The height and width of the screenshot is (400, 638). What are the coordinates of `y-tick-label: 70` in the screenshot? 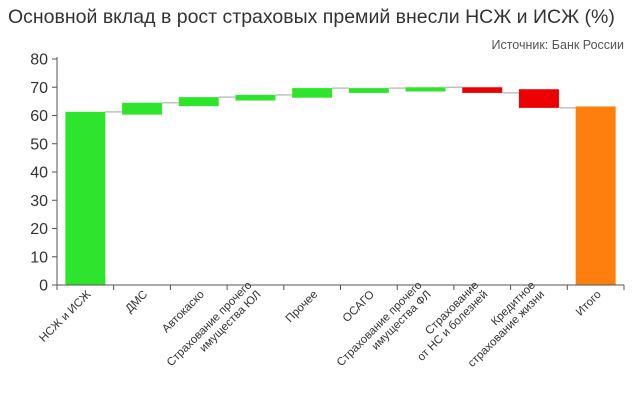 It's located at (39, 88).